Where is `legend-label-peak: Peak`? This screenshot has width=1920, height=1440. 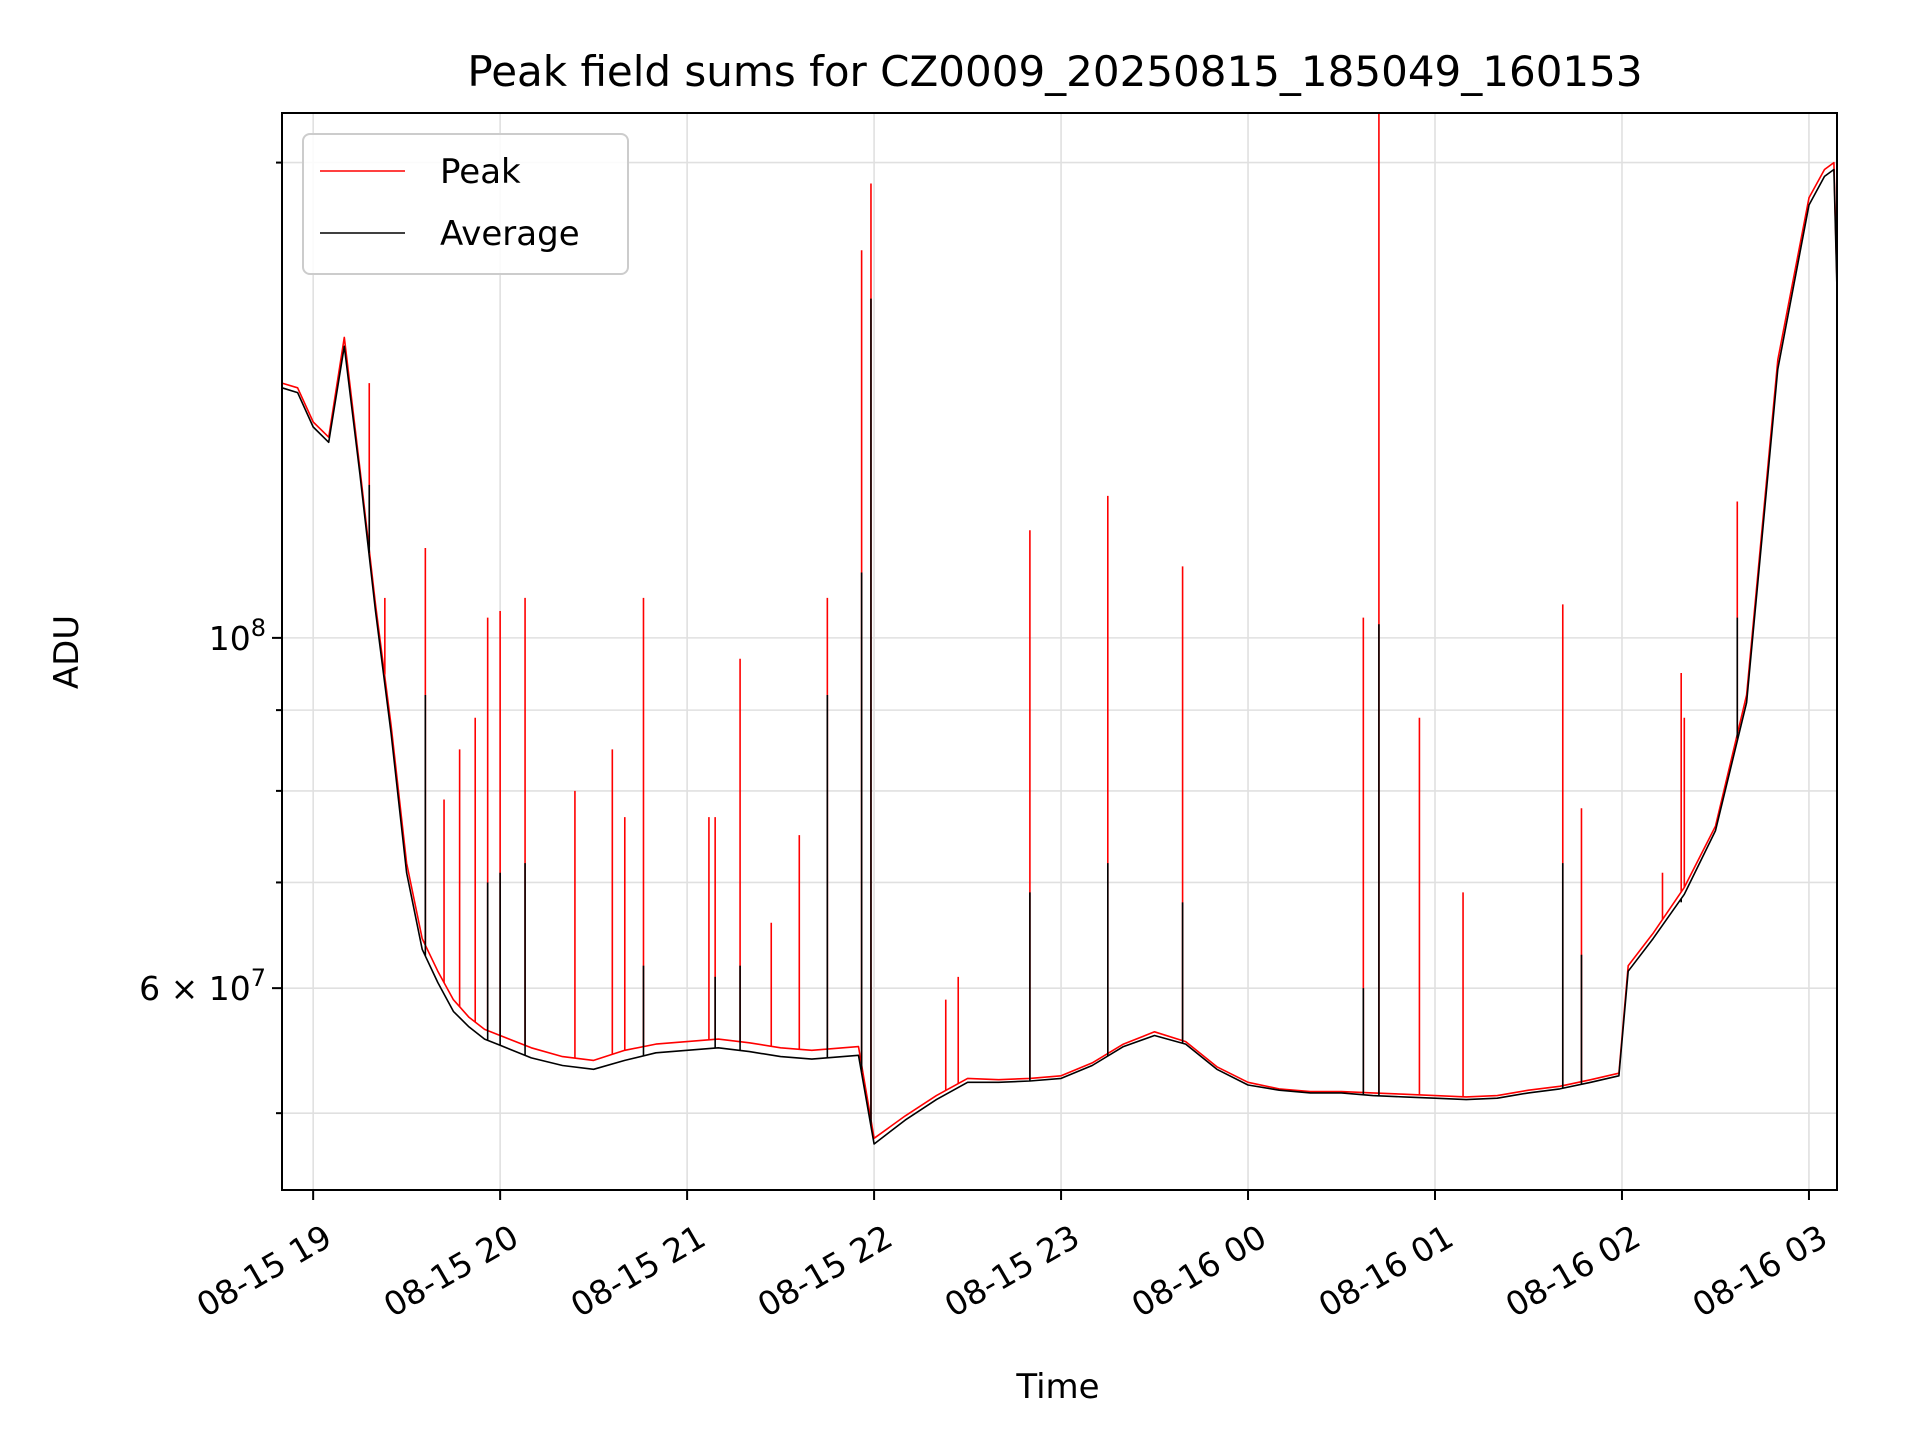
legend-label-peak: Peak is located at coordinates (480, 172).